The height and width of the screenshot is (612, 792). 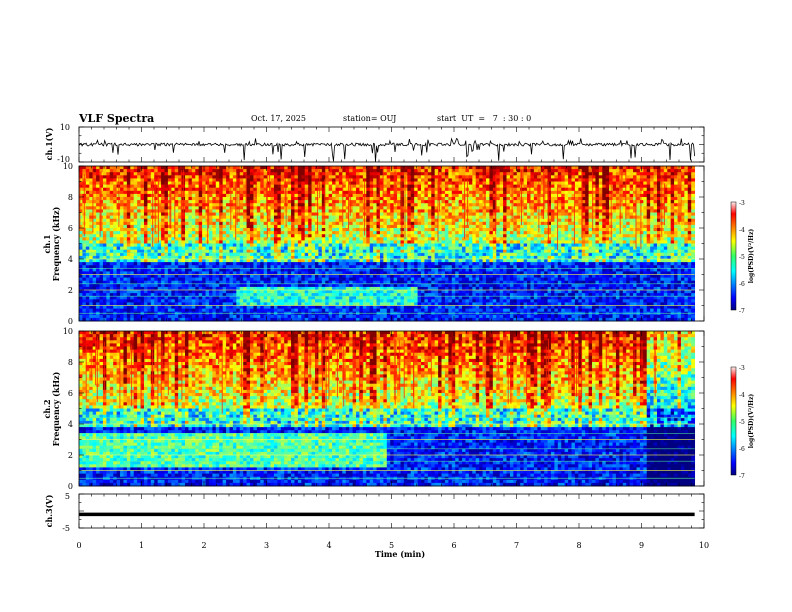 I want to click on date-label: Oct. 17, 2025, so click(x=278, y=118).